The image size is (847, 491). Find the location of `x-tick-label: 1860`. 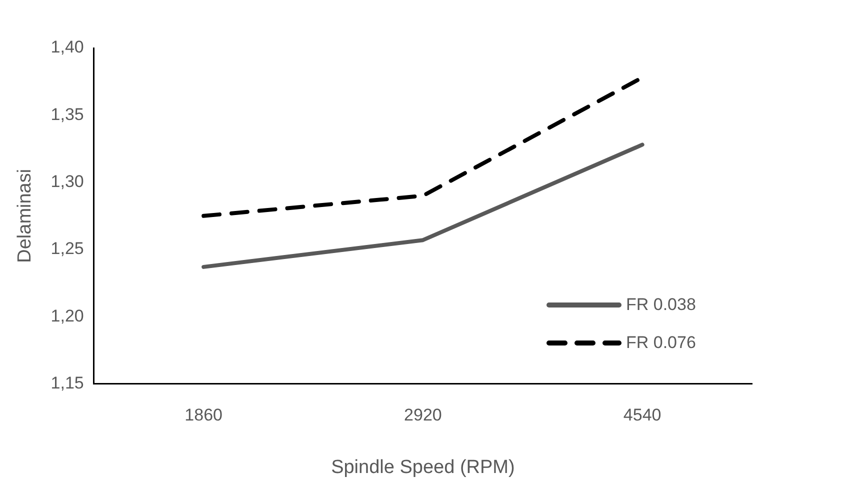

x-tick-label: 1860 is located at coordinates (203, 415).